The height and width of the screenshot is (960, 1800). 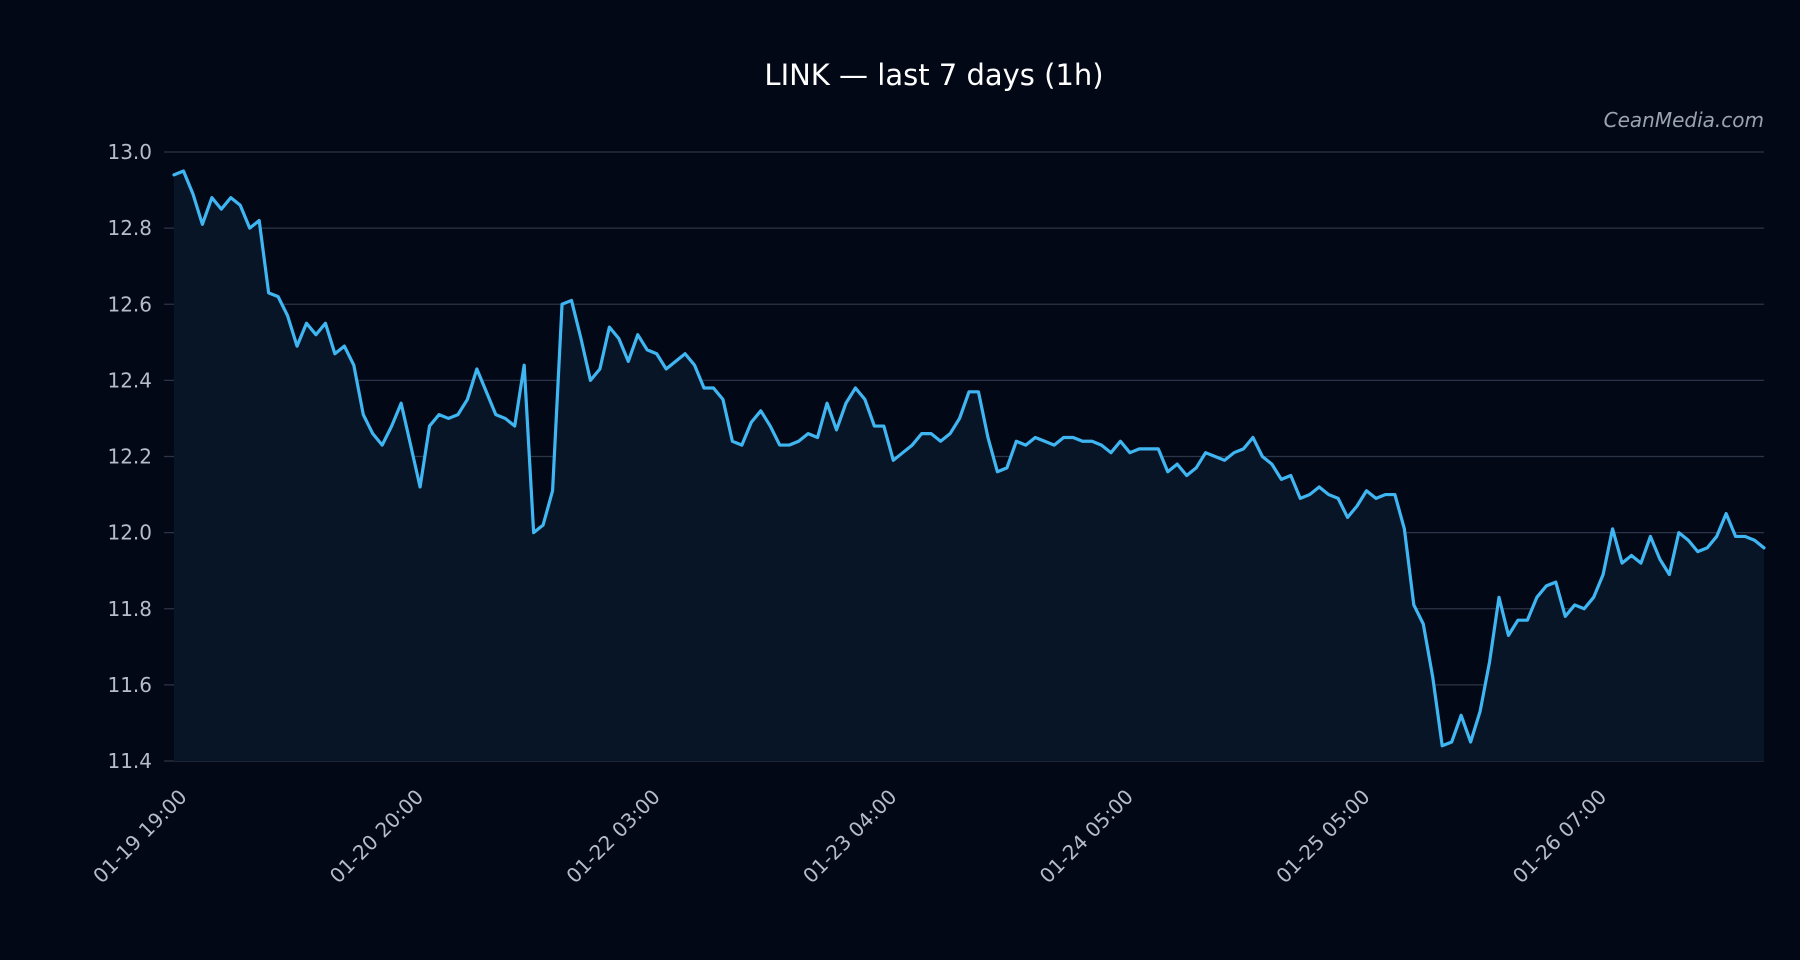 What do you see at coordinates (129, 609) in the screenshot?
I see `y-tick-label-2: 11.8` at bounding box center [129, 609].